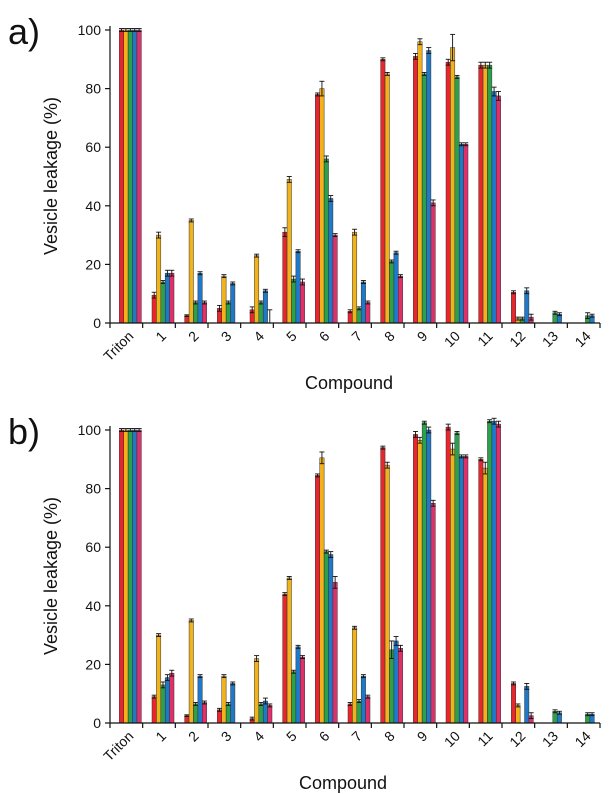  Describe the element at coordinates (93, 547) in the screenshot. I see `y-tick-label: 60` at that location.